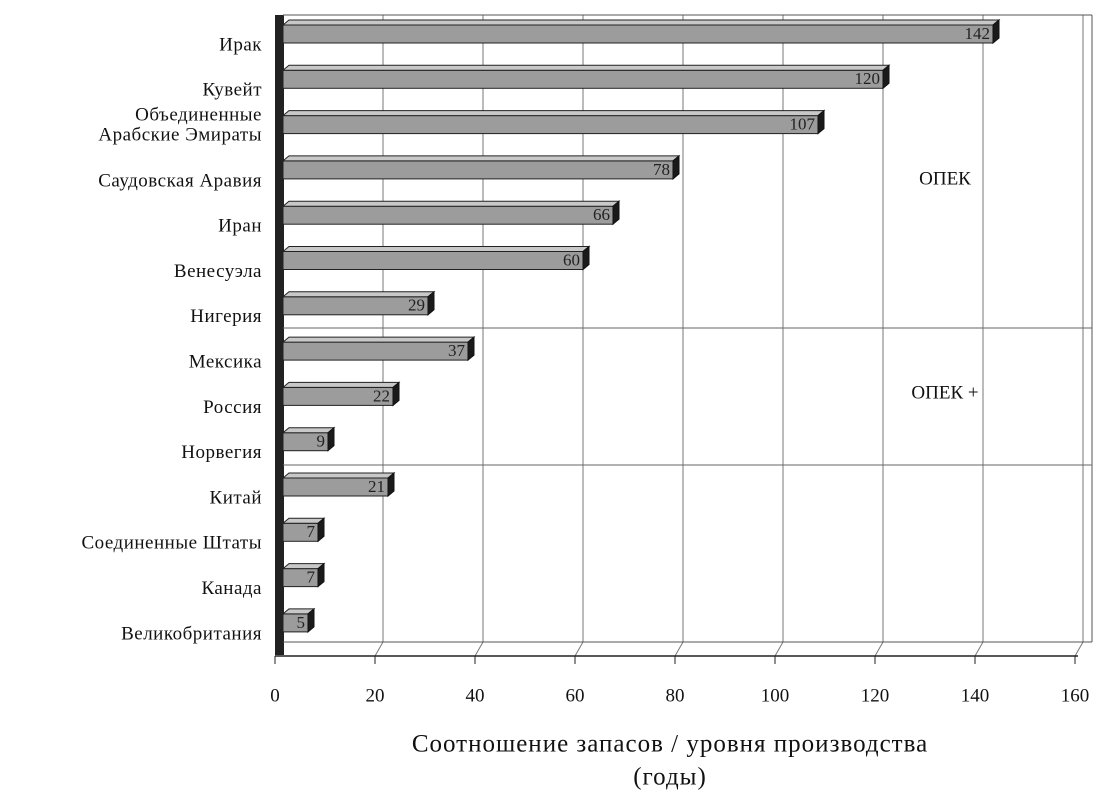 The height and width of the screenshot is (799, 1098). I want to click on value-label: 5, so click(301, 622).